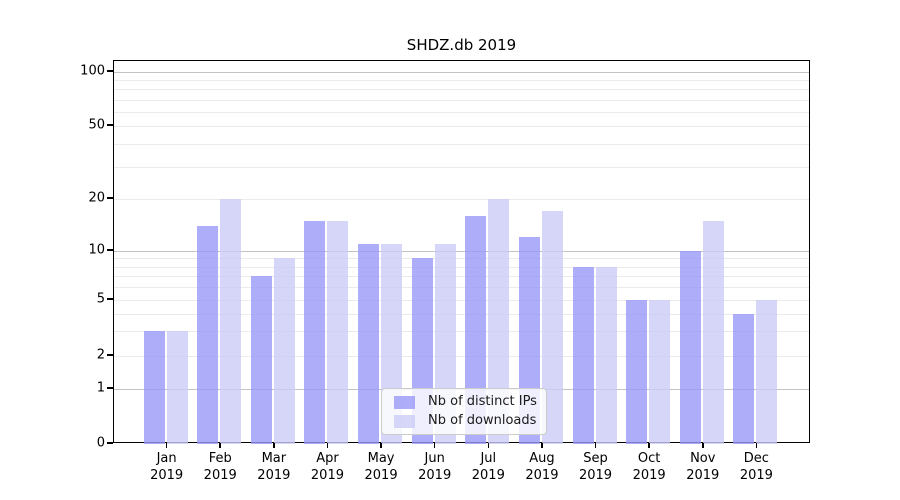 This screenshot has width=900, height=500. Describe the element at coordinates (96, 125) in the screenshot. I see `y-tick-label: 50` at that location.